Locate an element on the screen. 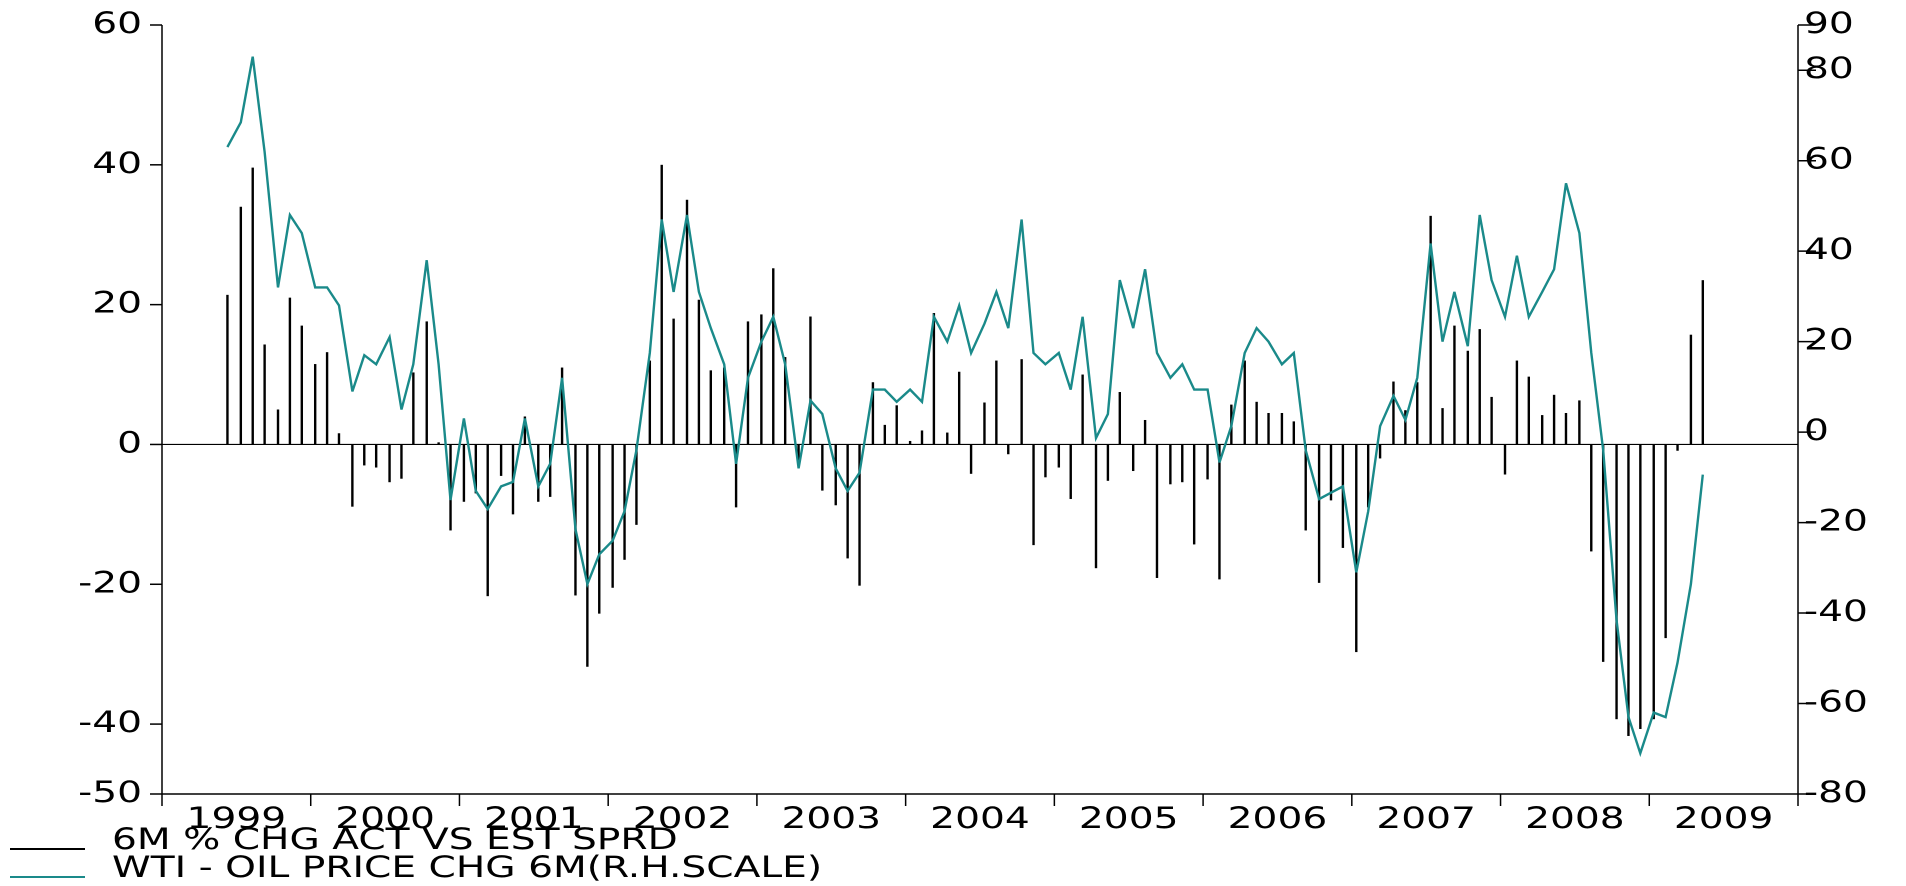 This screenshot has height=886, width=1906. x-tick-label: 2002 is located at coordinates (683, 819).